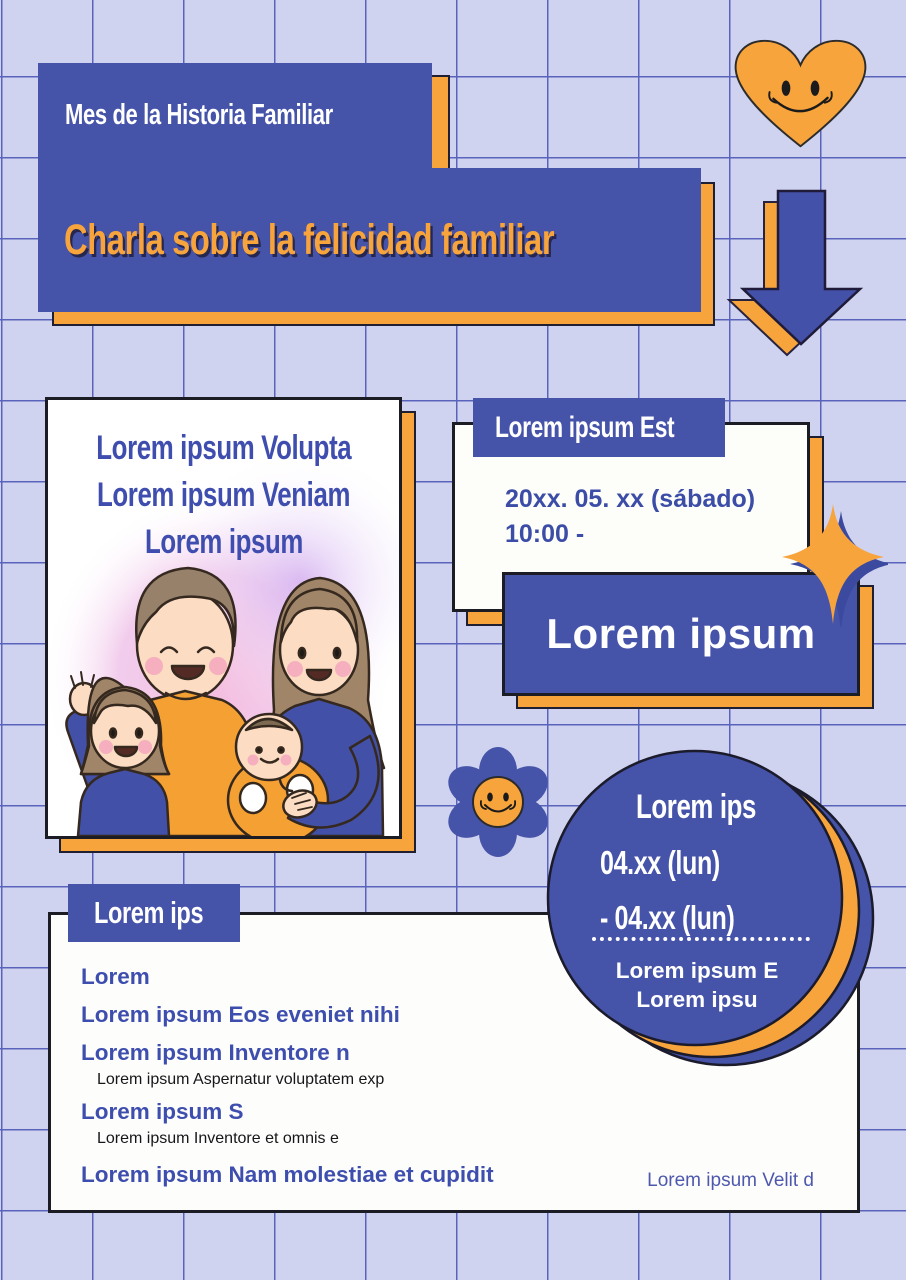  Describe the element at coordinates (149, 912) in the screenshot. I see `agenda-tab-label: Lorem ips` at that location.